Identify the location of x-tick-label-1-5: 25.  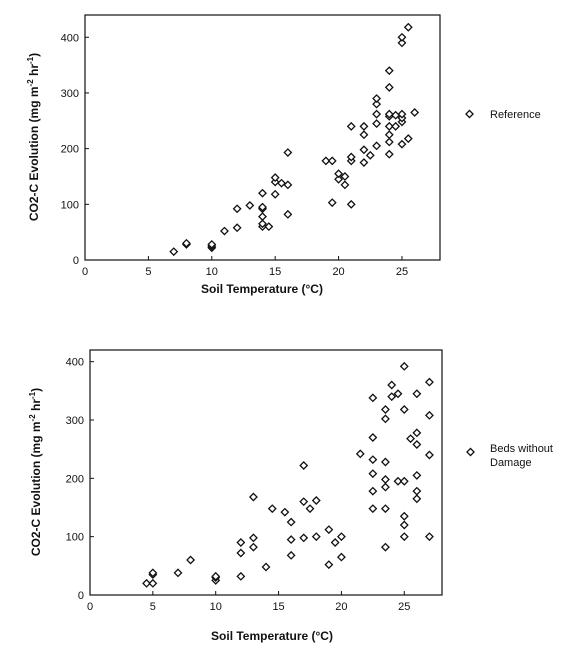
(402, 272).